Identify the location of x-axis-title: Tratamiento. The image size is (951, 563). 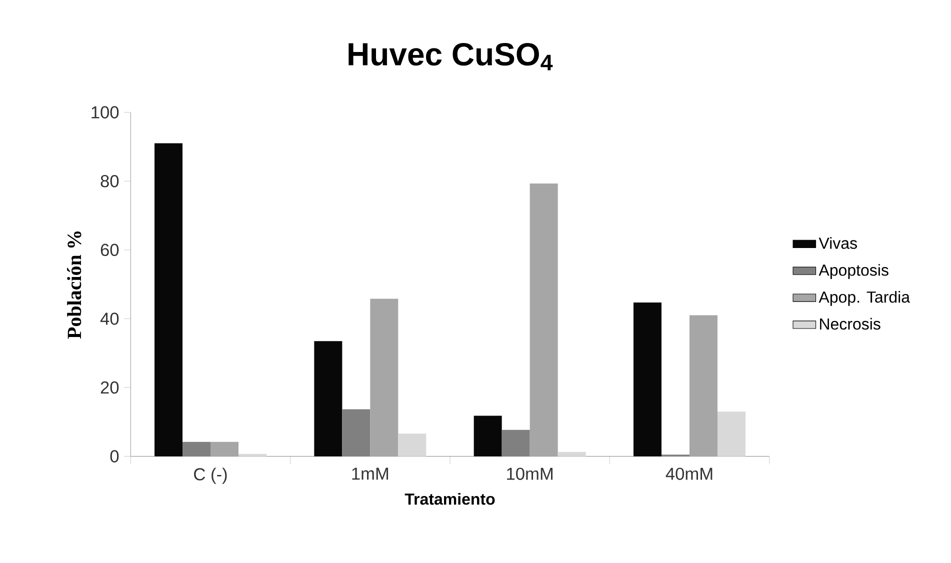
(449, 499).